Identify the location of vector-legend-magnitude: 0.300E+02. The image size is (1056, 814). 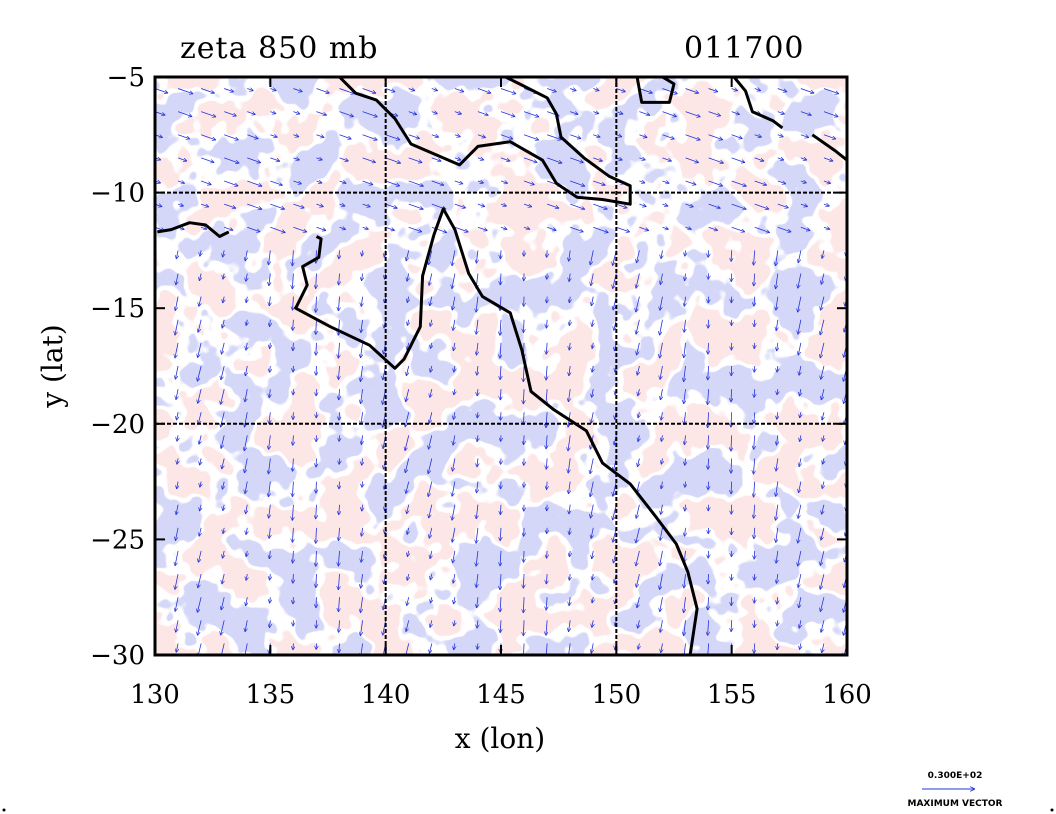
(955, 776).